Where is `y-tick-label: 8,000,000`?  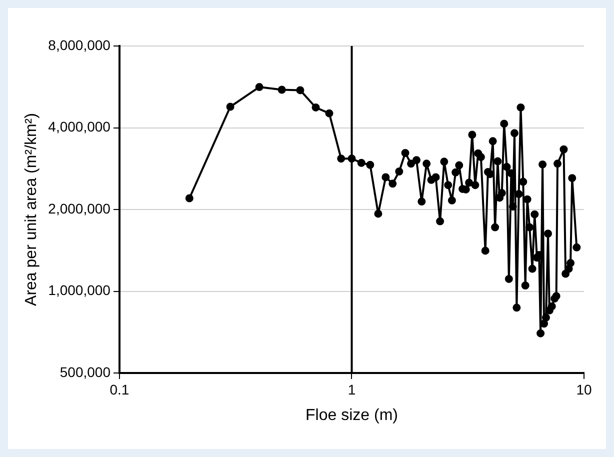
y-tick-label: 8,000,000 is located at coordinates (79, 44).